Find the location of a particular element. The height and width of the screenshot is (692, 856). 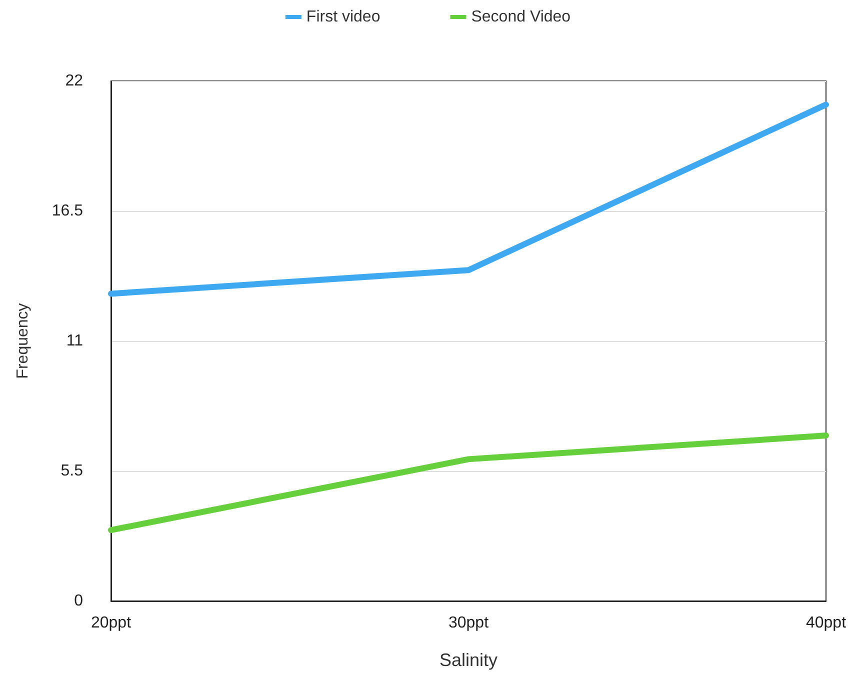

y-tick-label: 11 is located at coordinates (75, 341).